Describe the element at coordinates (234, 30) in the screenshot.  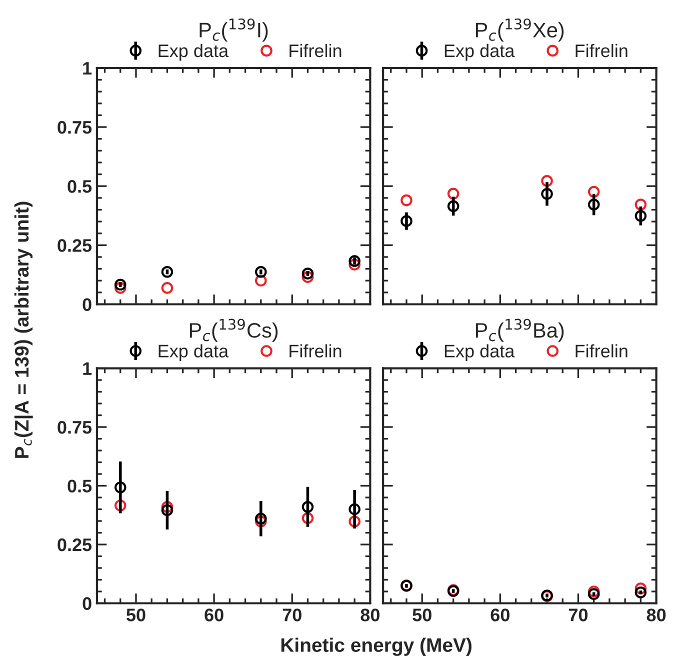
I see `chart-title: P$_{c}$($^{139}$I)` at that location.